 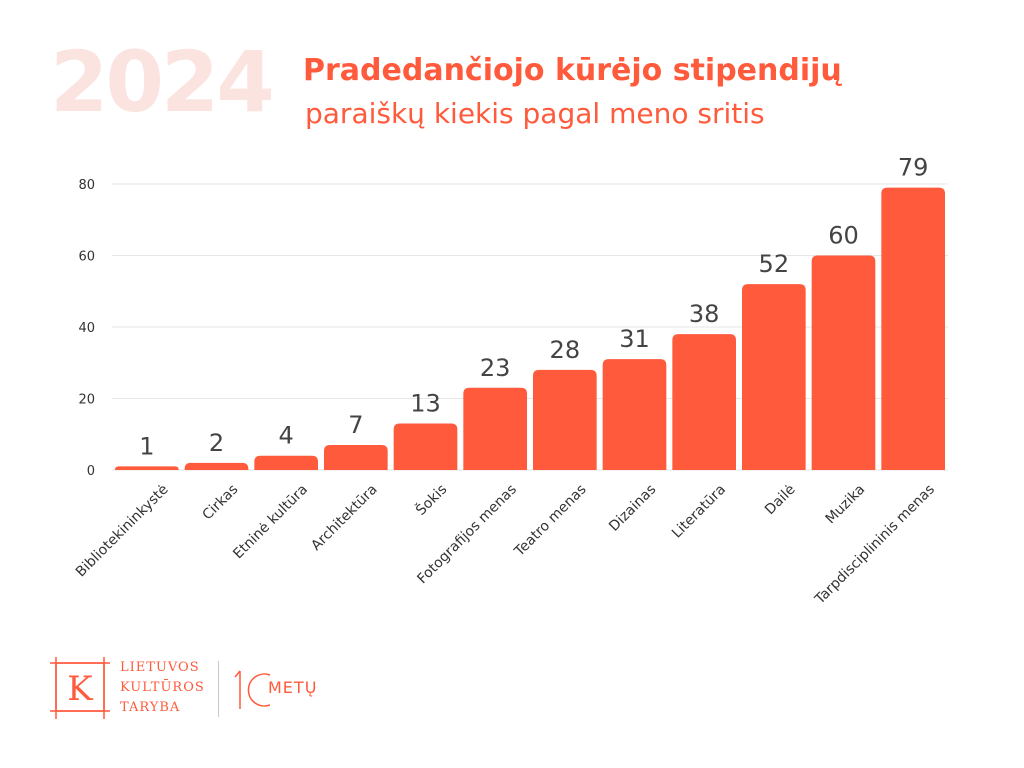 What do you see at coordinates (572, 70) in the screenshot?
I see `chart-title: Pradedančiojo kūrėjo stipendijų` at bounding box center [572, 70].